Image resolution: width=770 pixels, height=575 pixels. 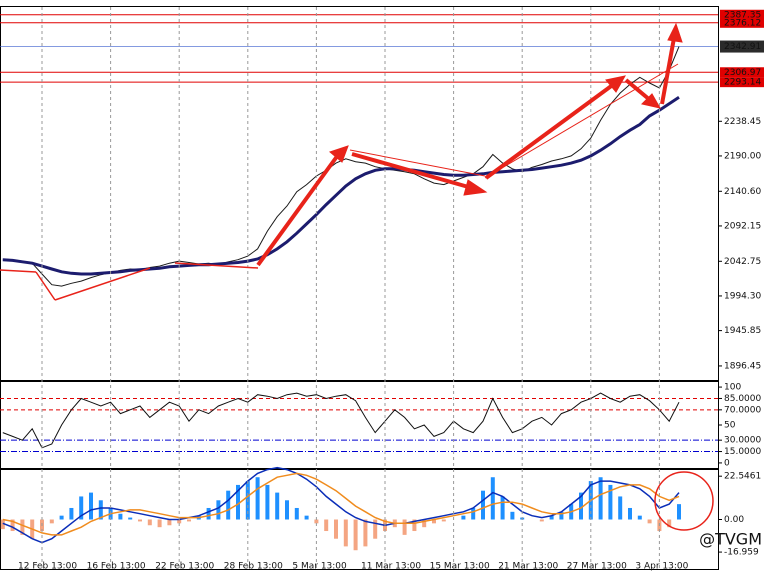 I want to click on y-tick-label: 1994.30, so click(x=742, y=296).